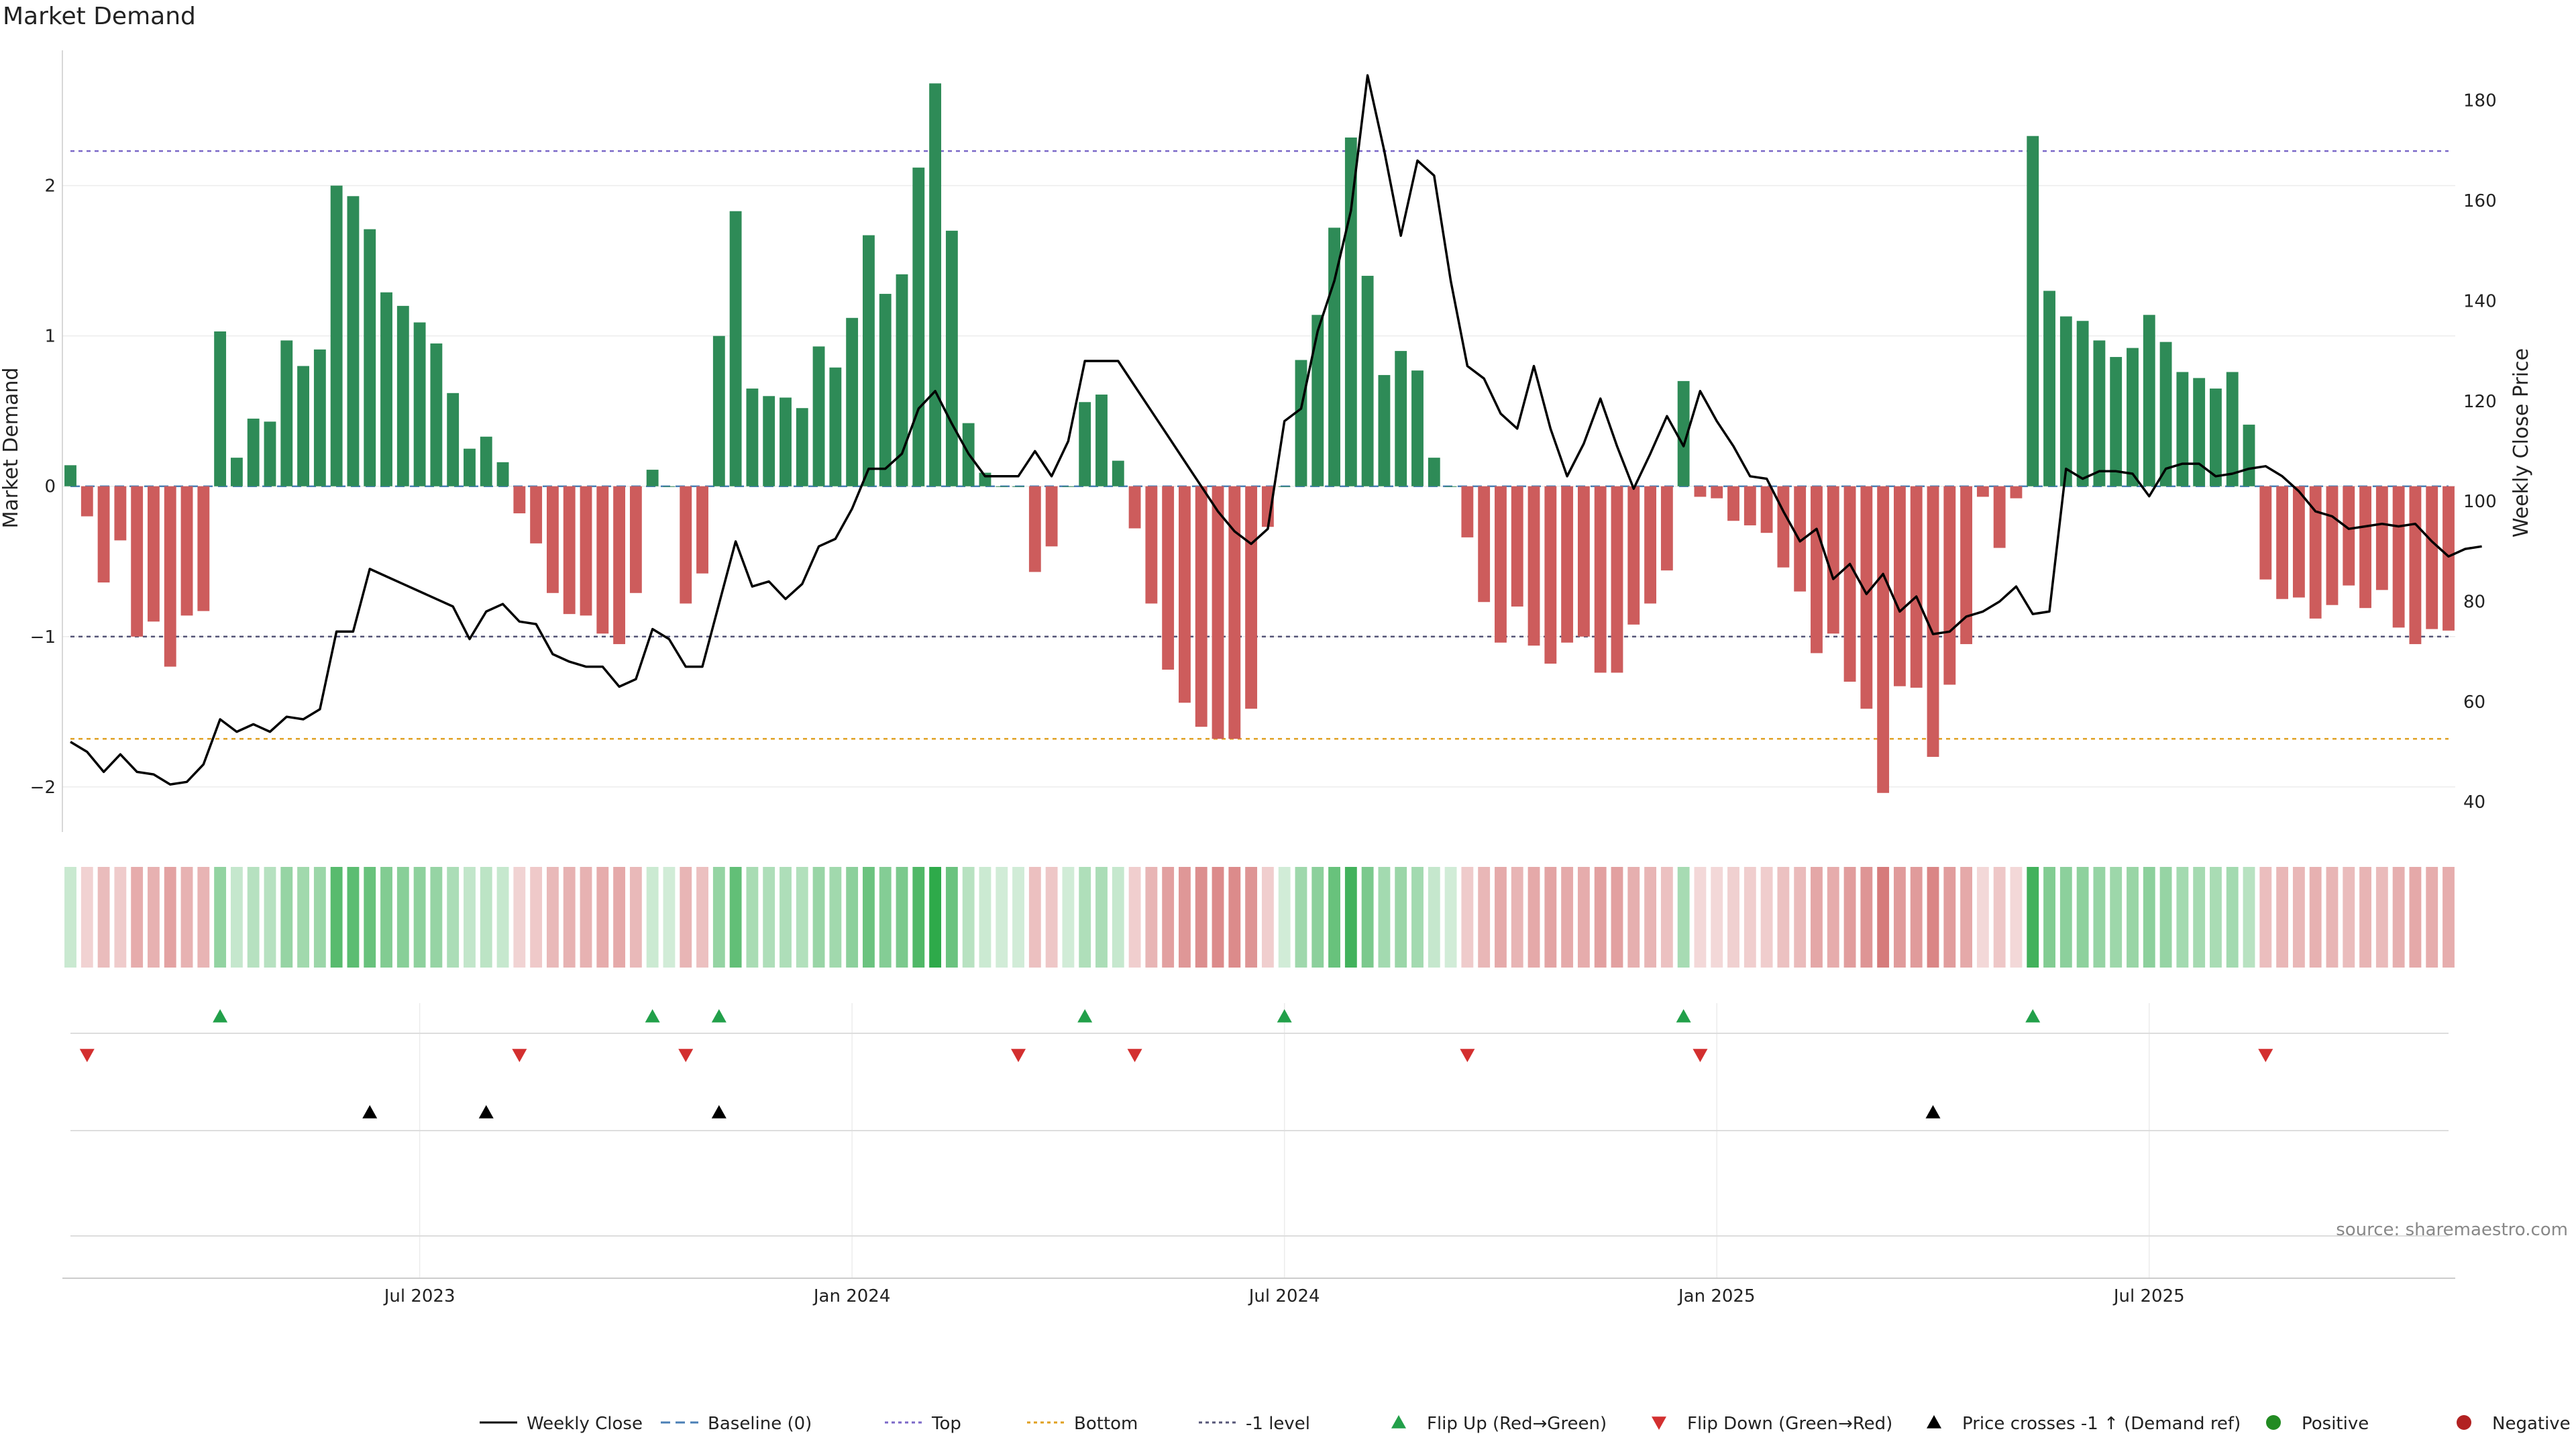 The width and height of the screenshot is (2576, 1452). I want to click on legend-item: Weekly Close, so click(561, 1424).